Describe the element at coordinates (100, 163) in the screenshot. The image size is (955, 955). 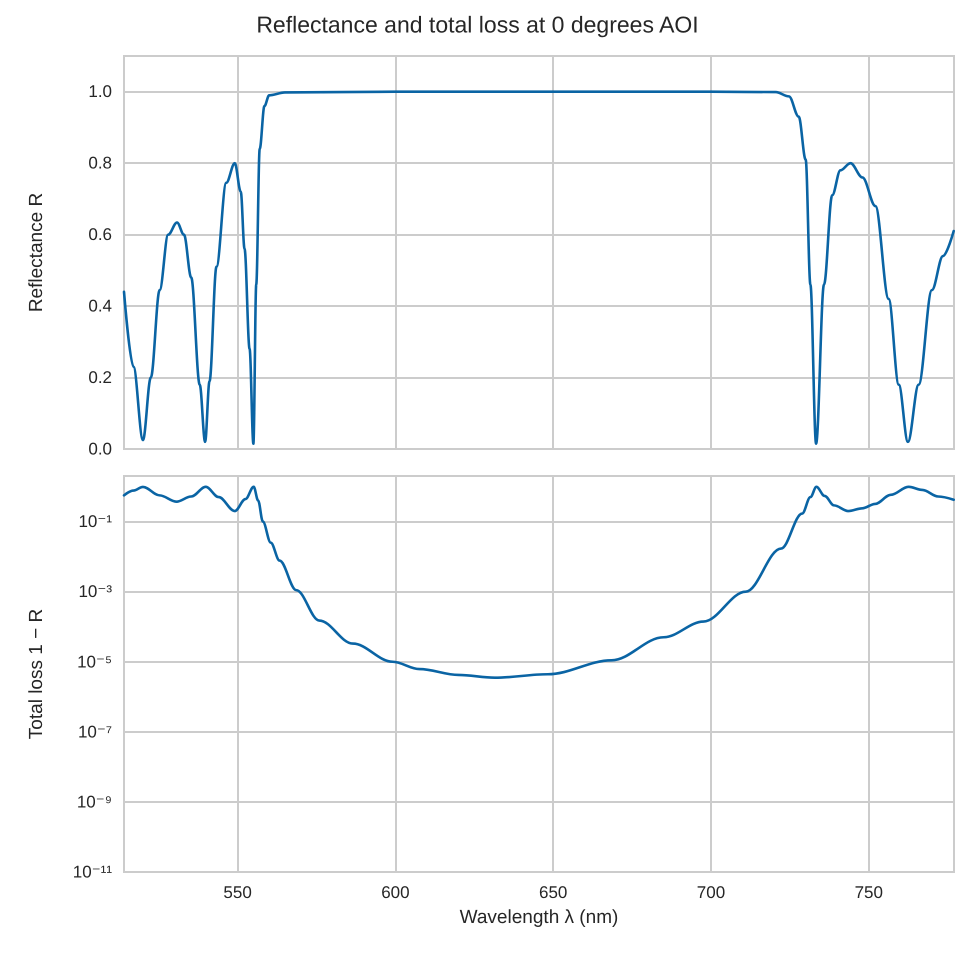
I see `y-tick-label: 0.8` at that location.